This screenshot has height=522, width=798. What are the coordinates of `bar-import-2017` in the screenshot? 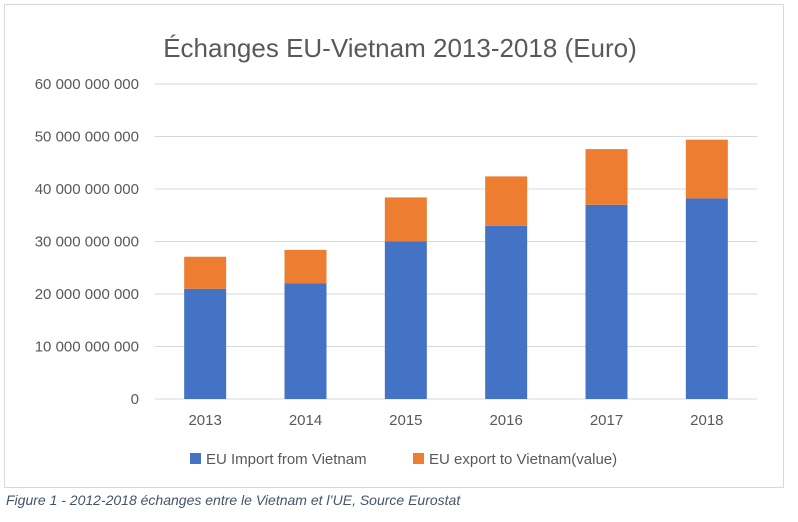 It's located at (606, 301).